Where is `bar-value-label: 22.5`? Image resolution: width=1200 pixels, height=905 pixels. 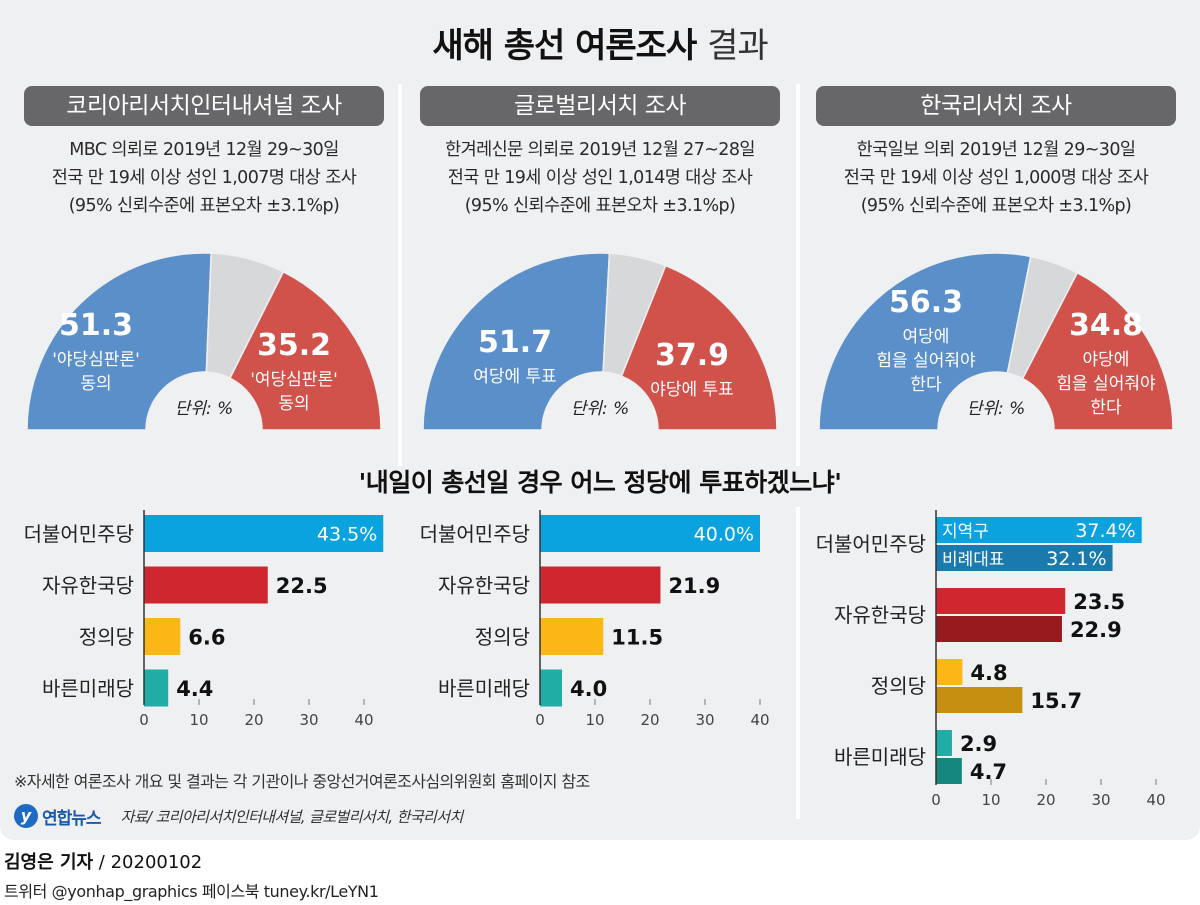
bar-value-label: 22.5 is located at coordinates (302, 586).